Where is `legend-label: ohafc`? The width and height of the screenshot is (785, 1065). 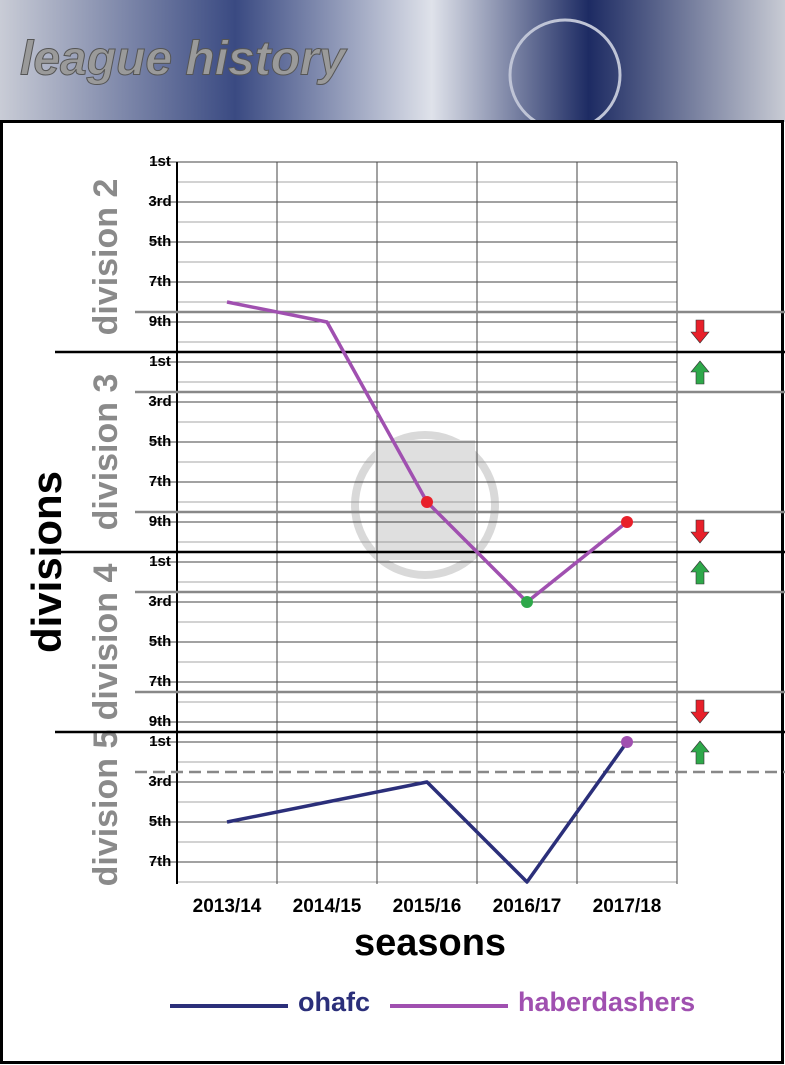
legend-label: ohafc is located at coordinates (334, 1002).